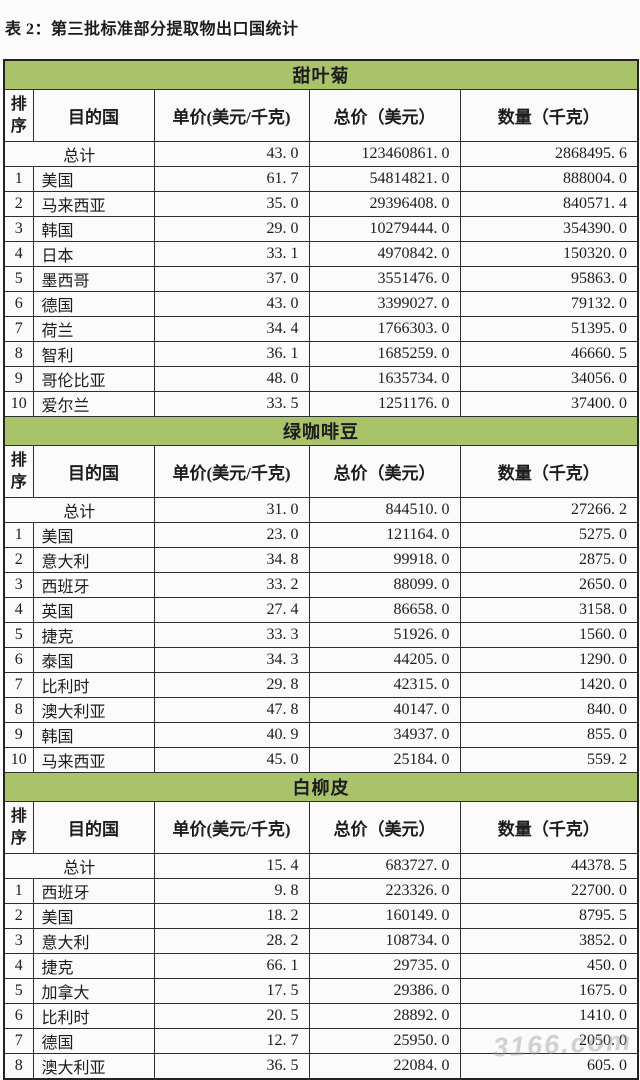 The height and width of the screenshot is (1080, 640). I want to click on country-cell: 爱尔兰, so click(93, 404).